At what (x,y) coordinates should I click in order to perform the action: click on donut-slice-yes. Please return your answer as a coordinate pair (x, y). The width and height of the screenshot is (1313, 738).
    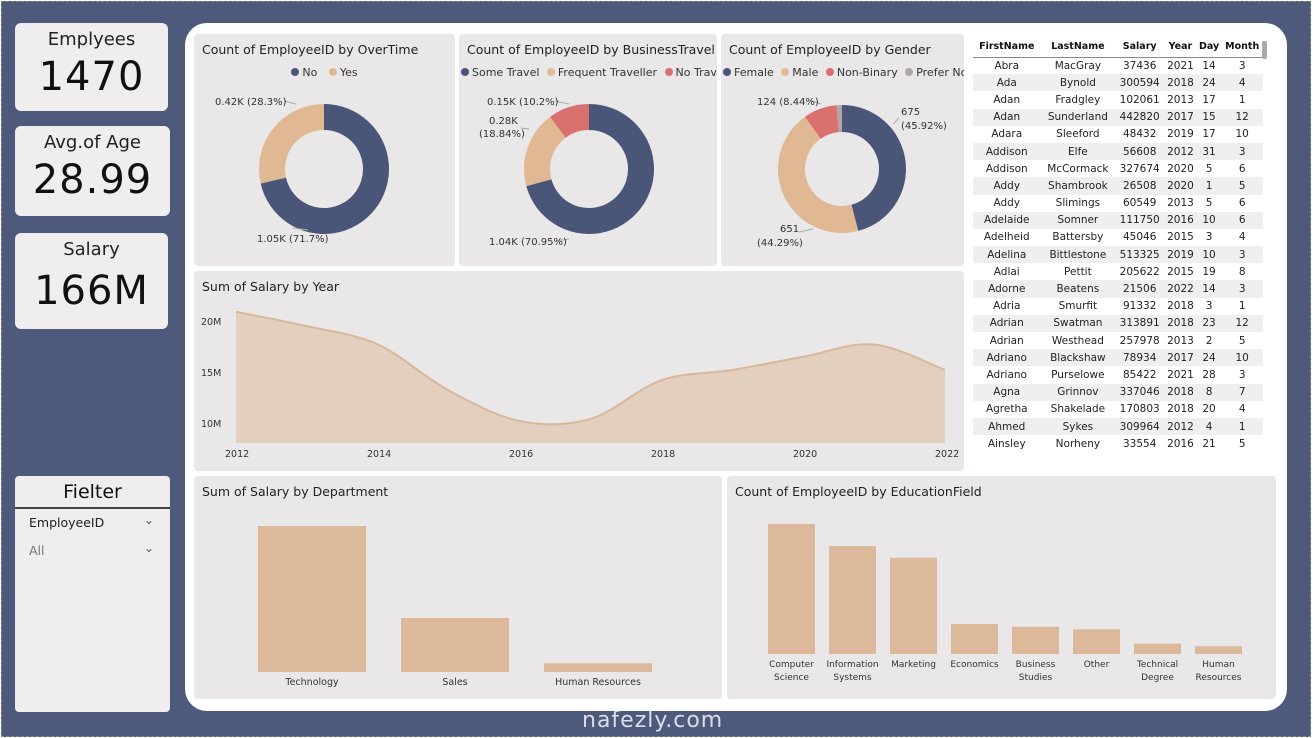
    Looking at the image, I should click on (291, 144).